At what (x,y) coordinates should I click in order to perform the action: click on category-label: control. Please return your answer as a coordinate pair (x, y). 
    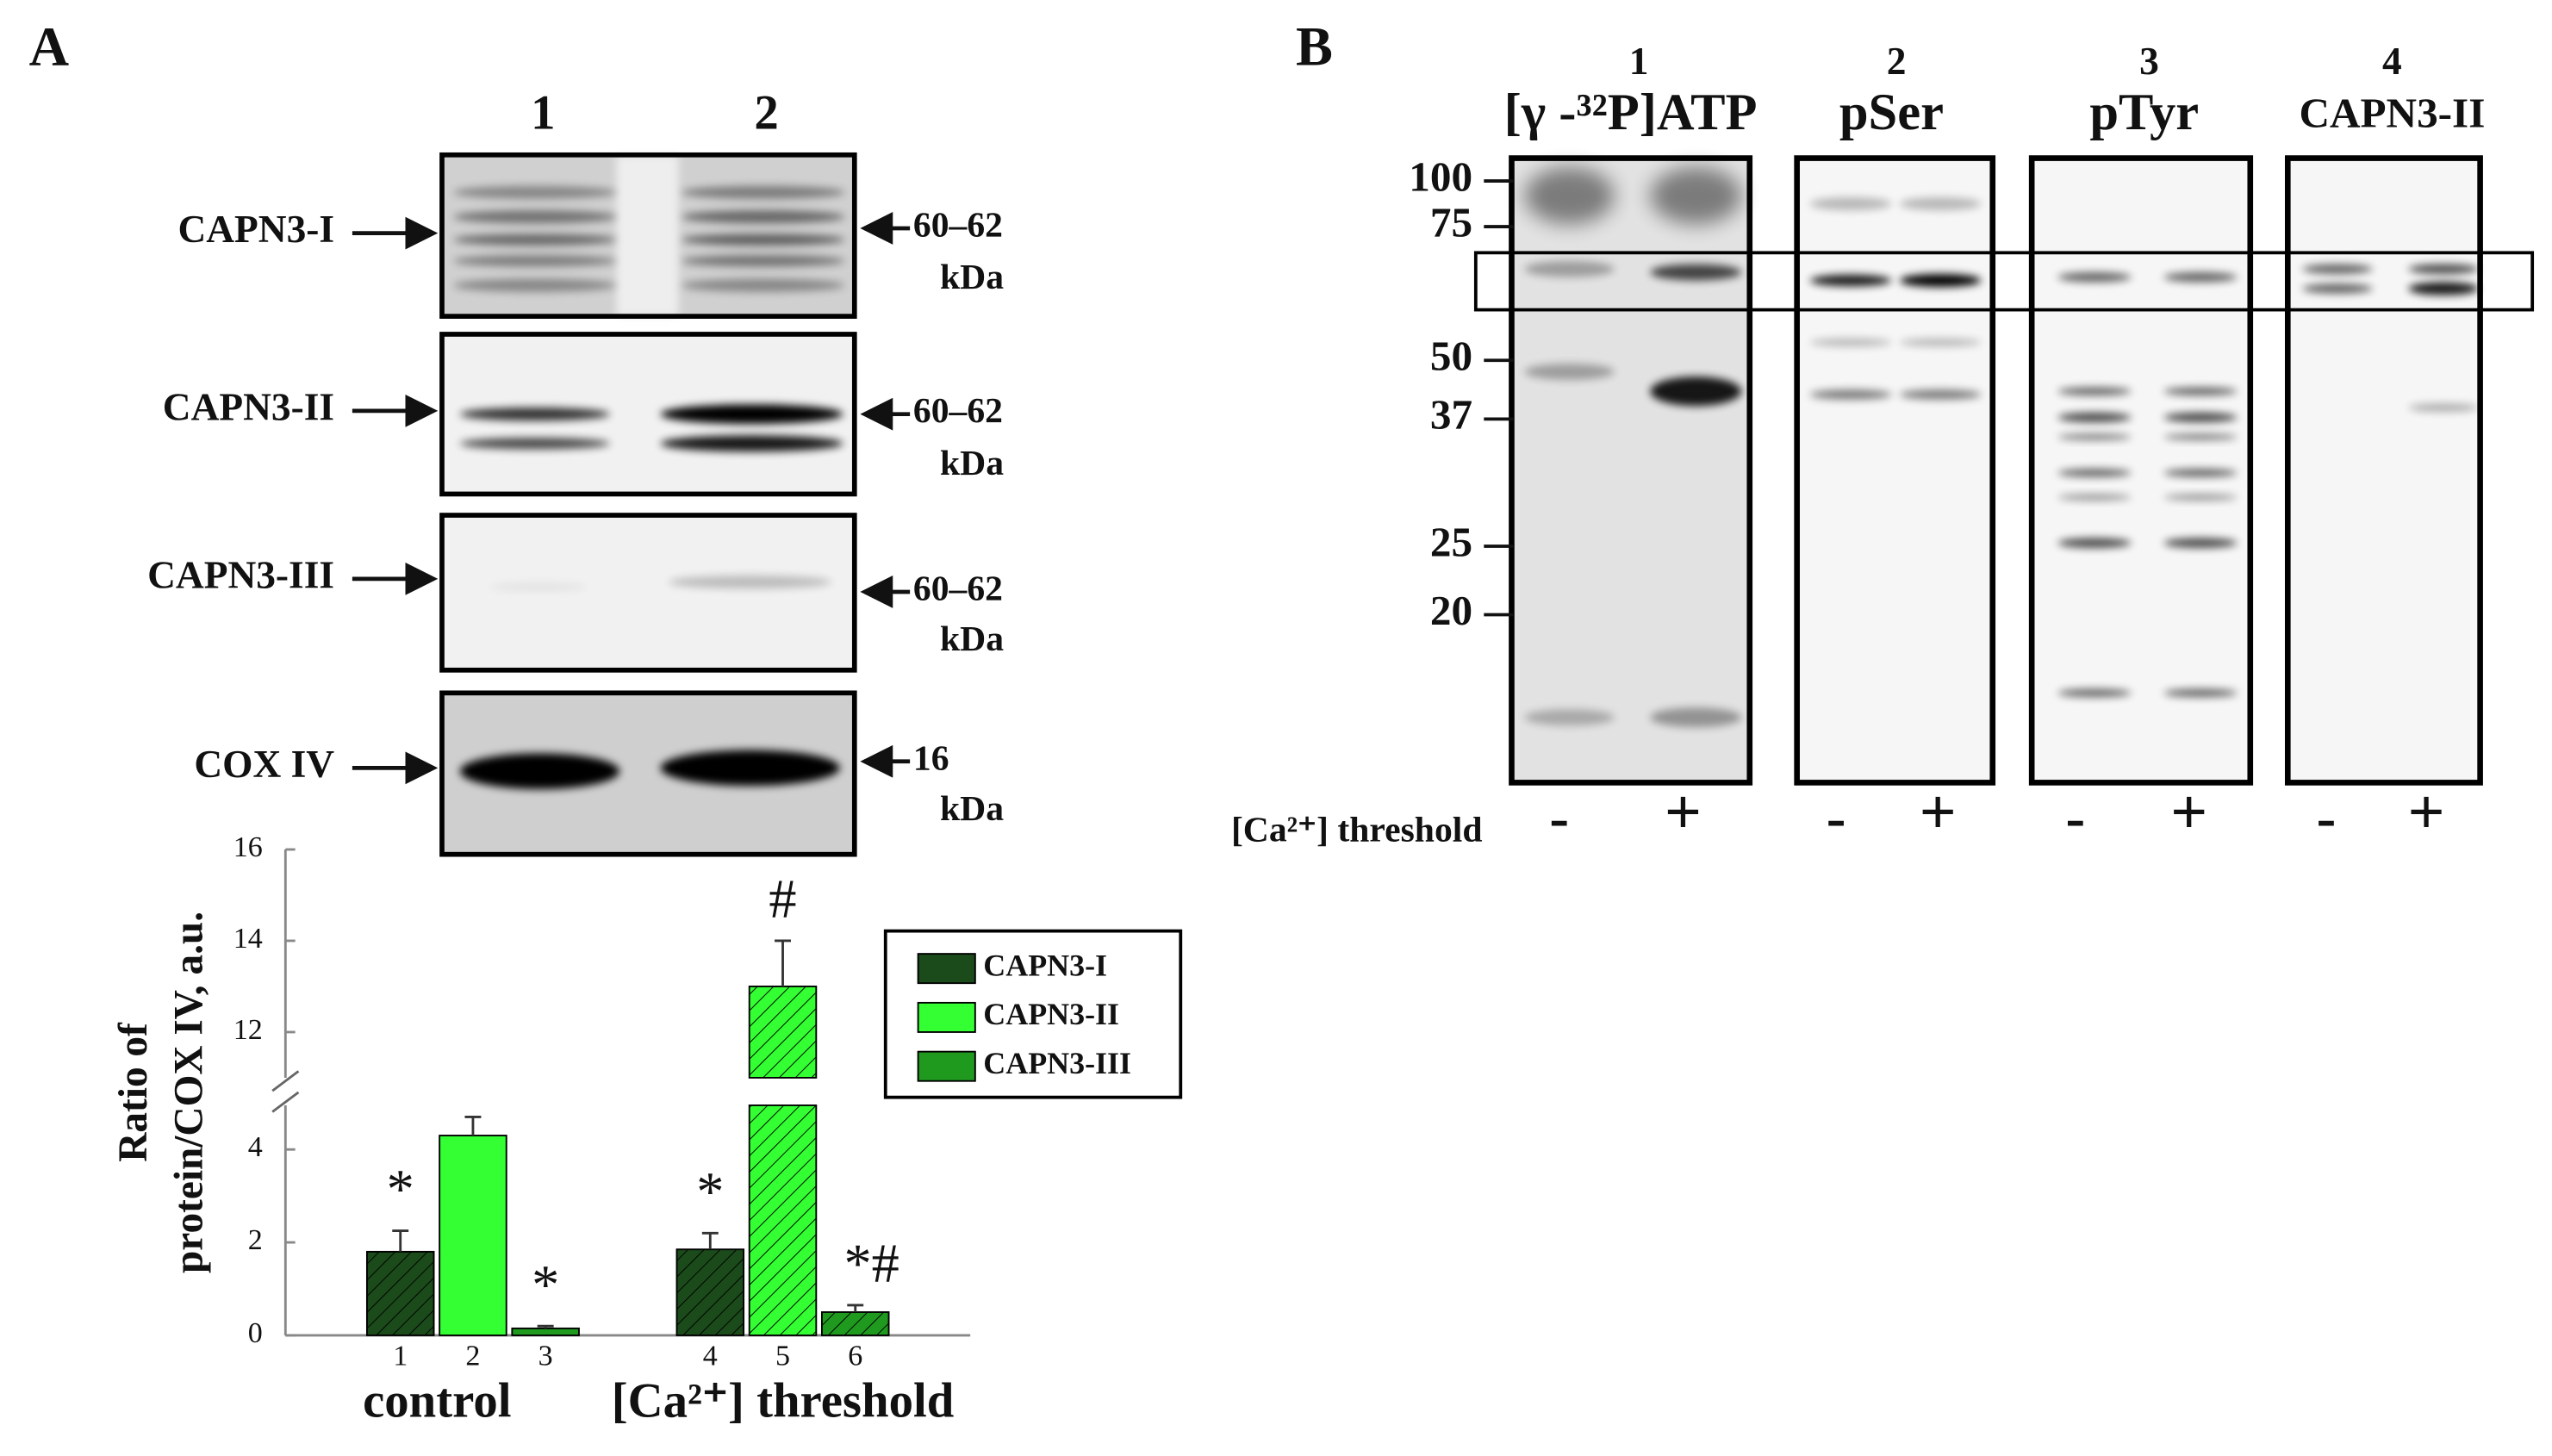
    Looking at the image, I should click on (437, 1401).